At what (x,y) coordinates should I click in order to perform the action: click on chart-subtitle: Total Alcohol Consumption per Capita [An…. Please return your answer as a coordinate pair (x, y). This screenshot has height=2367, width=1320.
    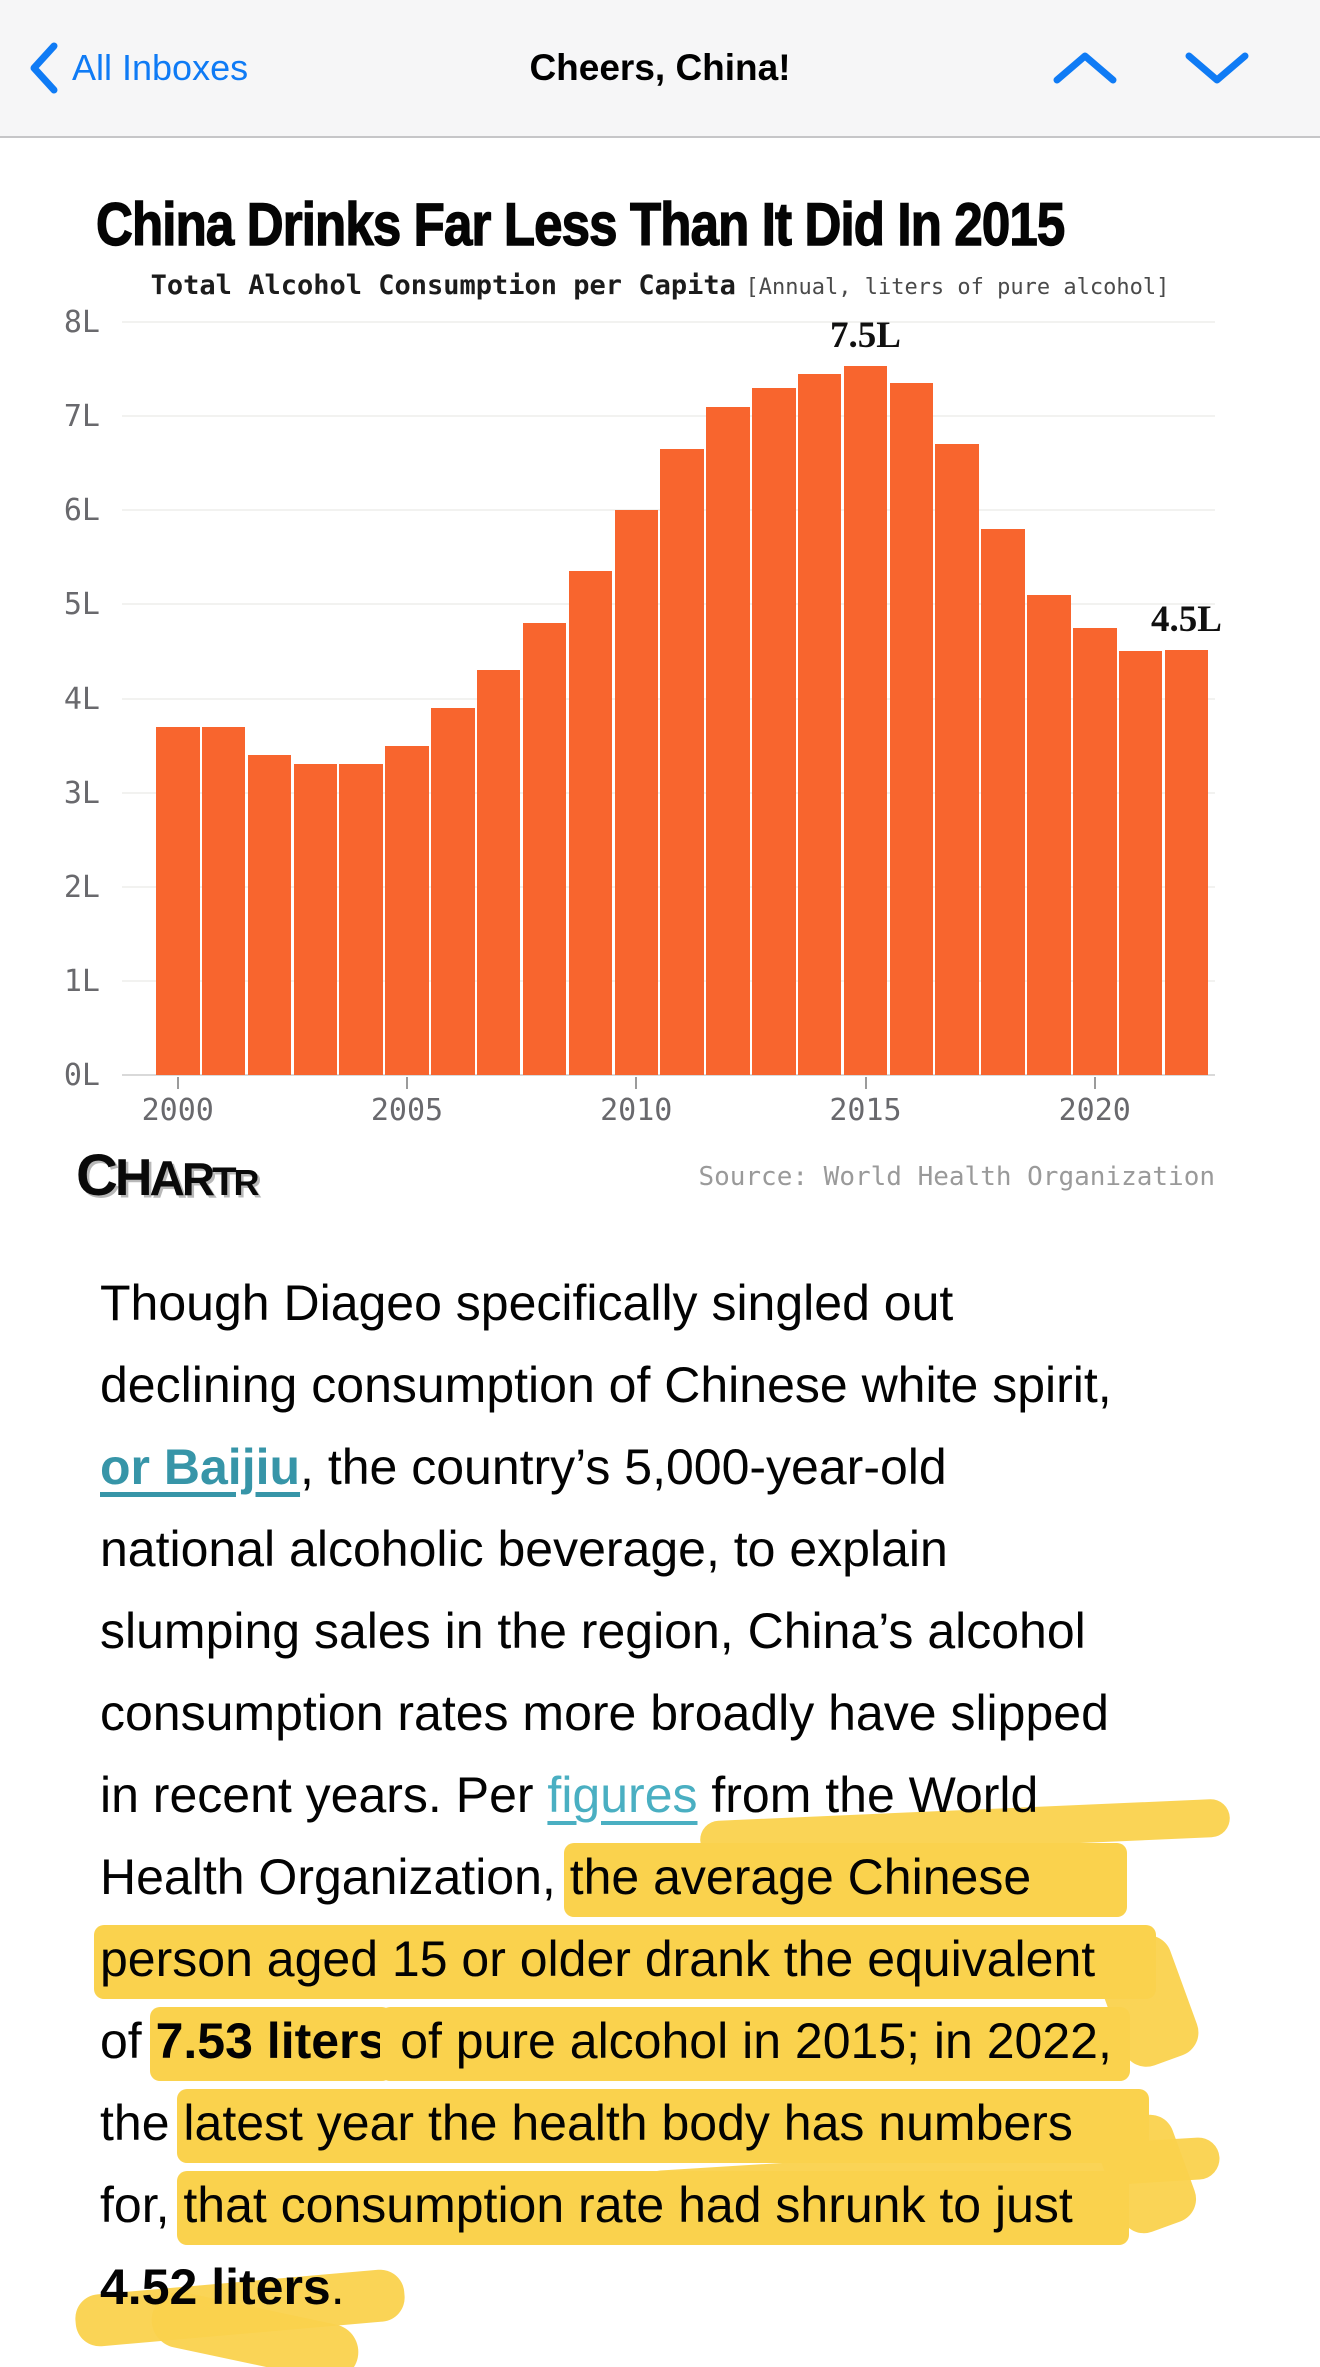
    Looking at the image, I should click on (660, 285).